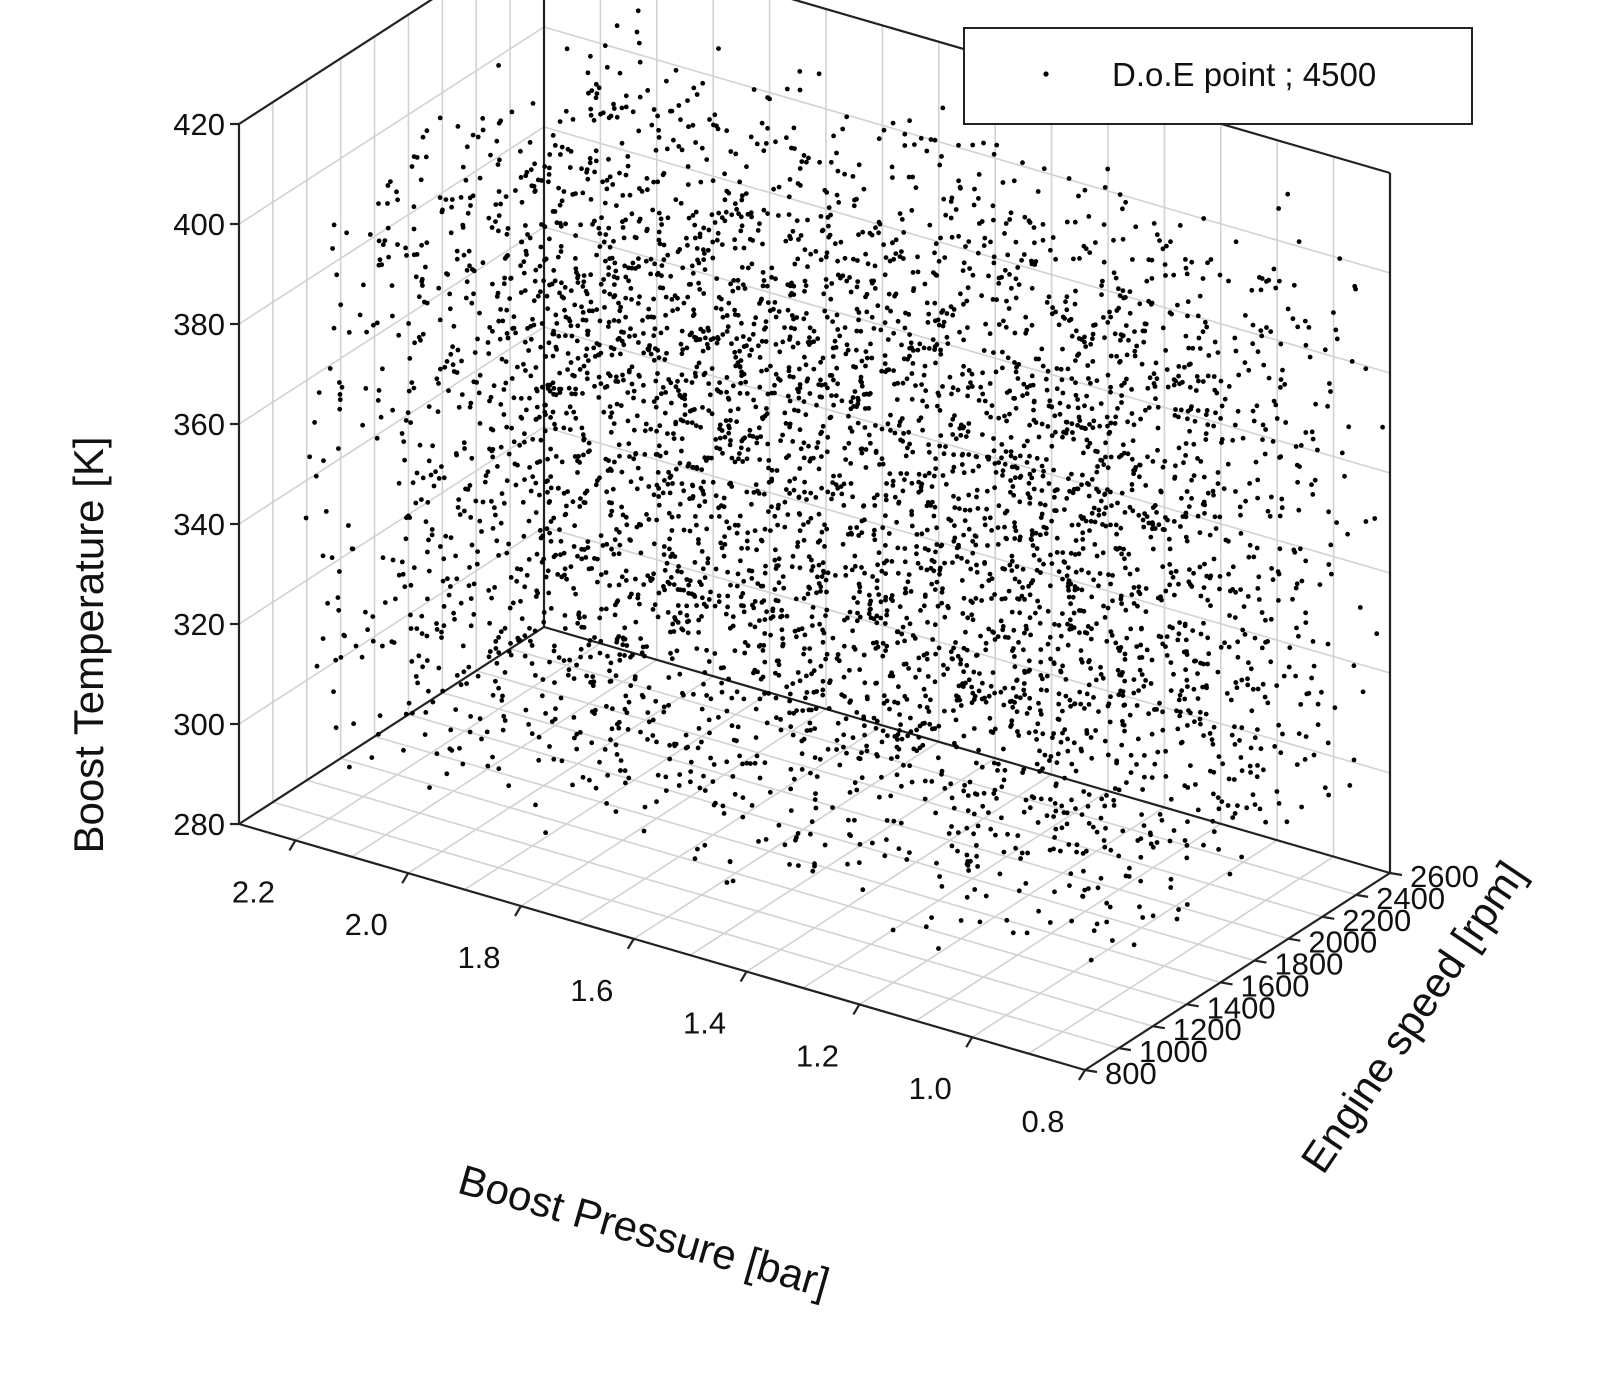 The height and width of the screenshot is (1376, 1612). Describe the element at coordinates (673, 807) in the screenshot. I see `floor-grid-line` at that location.